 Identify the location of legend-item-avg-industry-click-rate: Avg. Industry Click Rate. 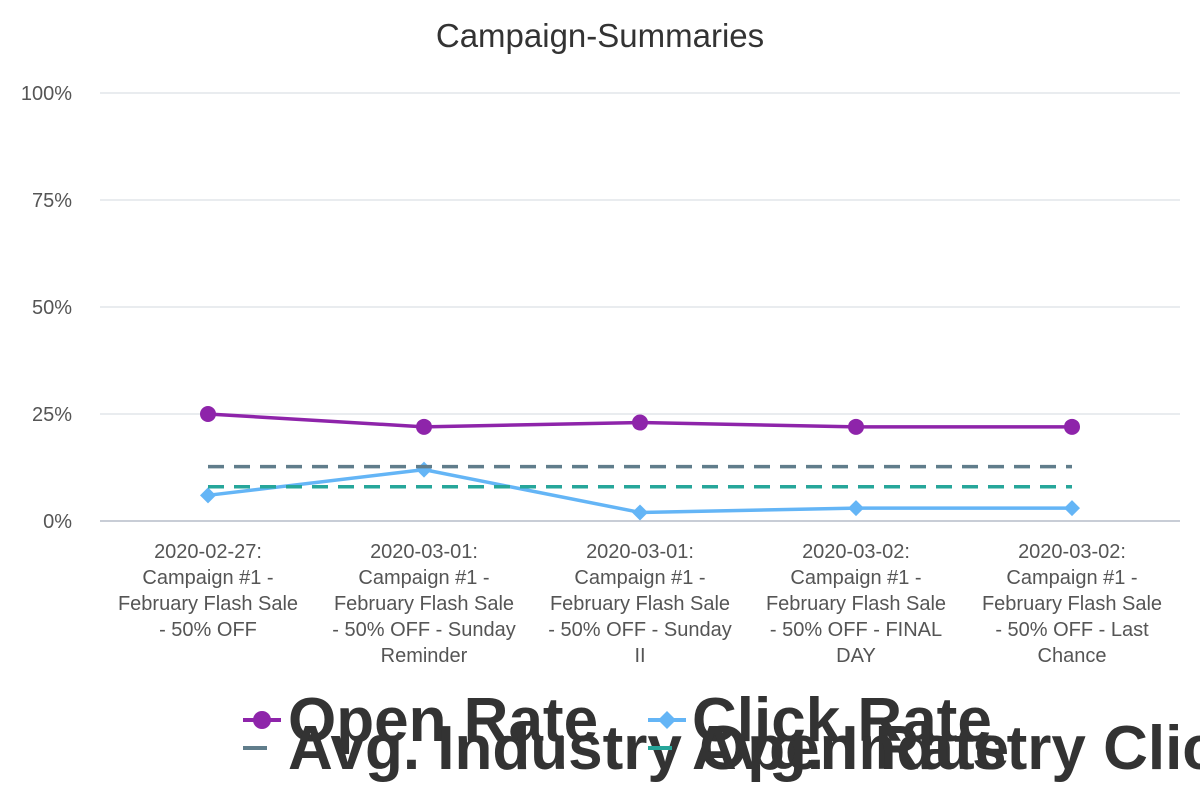
(924, 748).